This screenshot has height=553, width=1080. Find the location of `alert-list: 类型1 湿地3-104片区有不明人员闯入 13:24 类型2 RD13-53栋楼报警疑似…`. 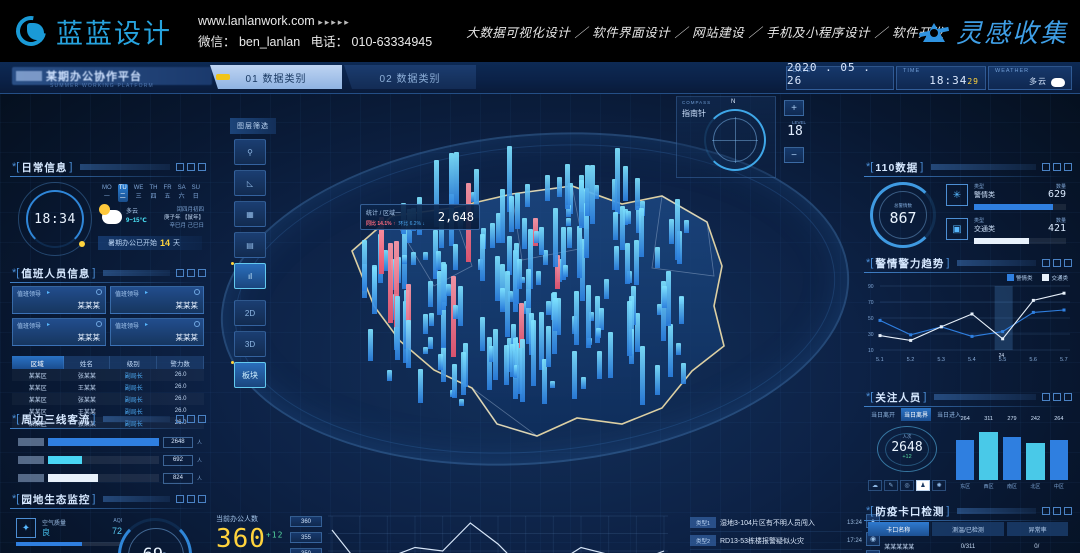

alert-list: 类型1 湿地3-104片区有不明人员闯入 13:24 类型2 RD13-53栋楼报警疑似… is located at coordinates (785, 533).